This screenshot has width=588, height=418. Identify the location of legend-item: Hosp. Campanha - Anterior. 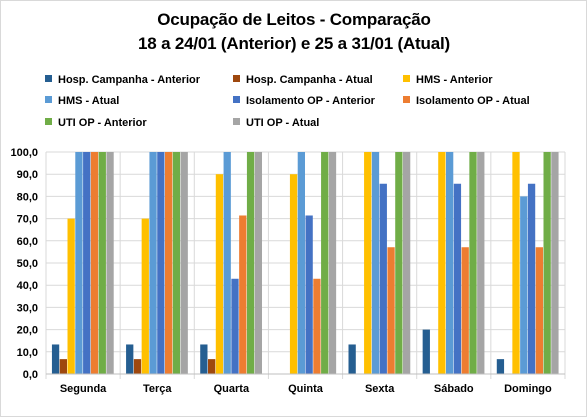
(122, 80).